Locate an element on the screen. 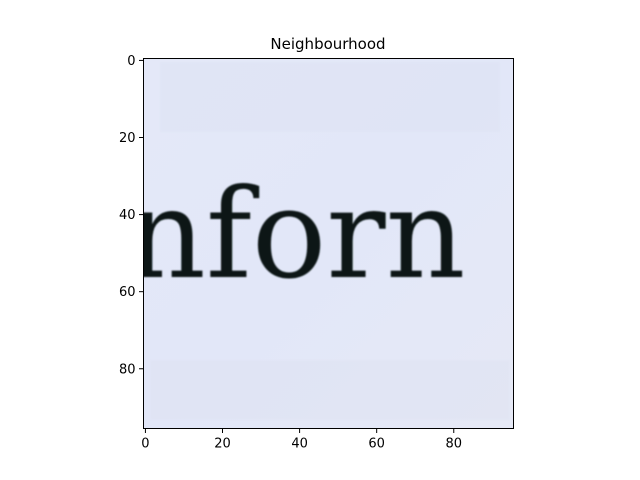  chart-title: Neighbourhood is located at coordinates (327, 44).